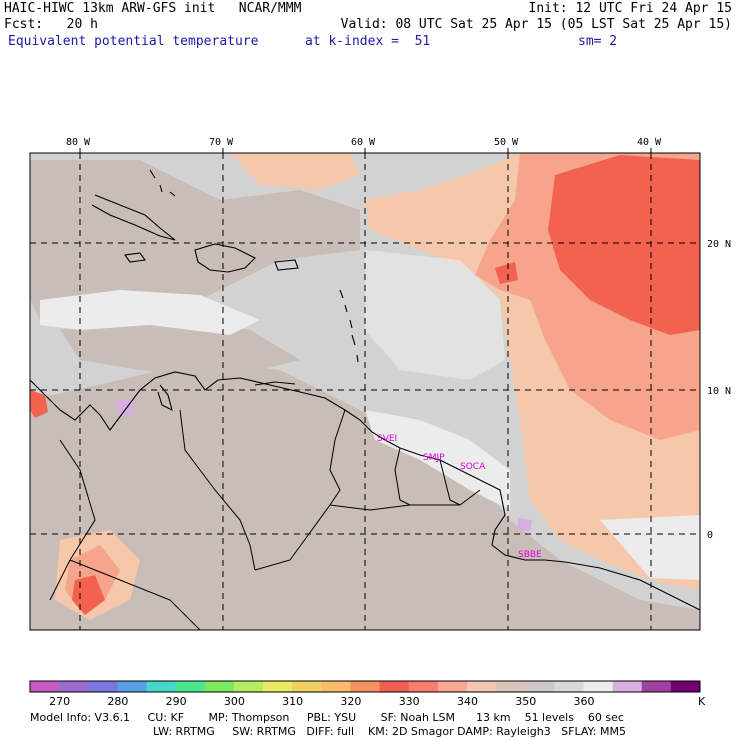 The width and height of the screenshot is (740, 740). Describe the element at coordinates (530, 555) in the screenshot. I see `city-label-sbbe: SBBE` at that location.